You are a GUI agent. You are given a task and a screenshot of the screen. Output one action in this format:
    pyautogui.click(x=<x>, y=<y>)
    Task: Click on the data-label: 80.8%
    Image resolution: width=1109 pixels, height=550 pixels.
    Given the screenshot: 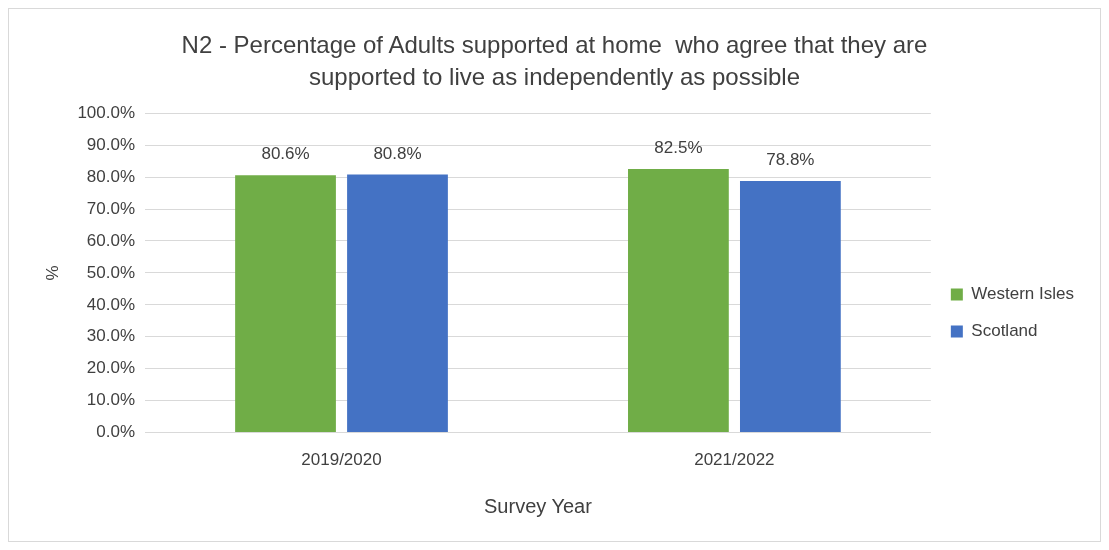 What is the action you would take?
    pyautogui.click(x=397, y=153)
    